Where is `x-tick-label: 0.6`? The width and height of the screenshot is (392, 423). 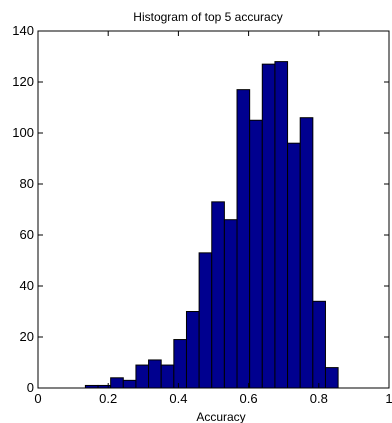
x-tick-label: 0.6 is located at coordinates (249, 398).